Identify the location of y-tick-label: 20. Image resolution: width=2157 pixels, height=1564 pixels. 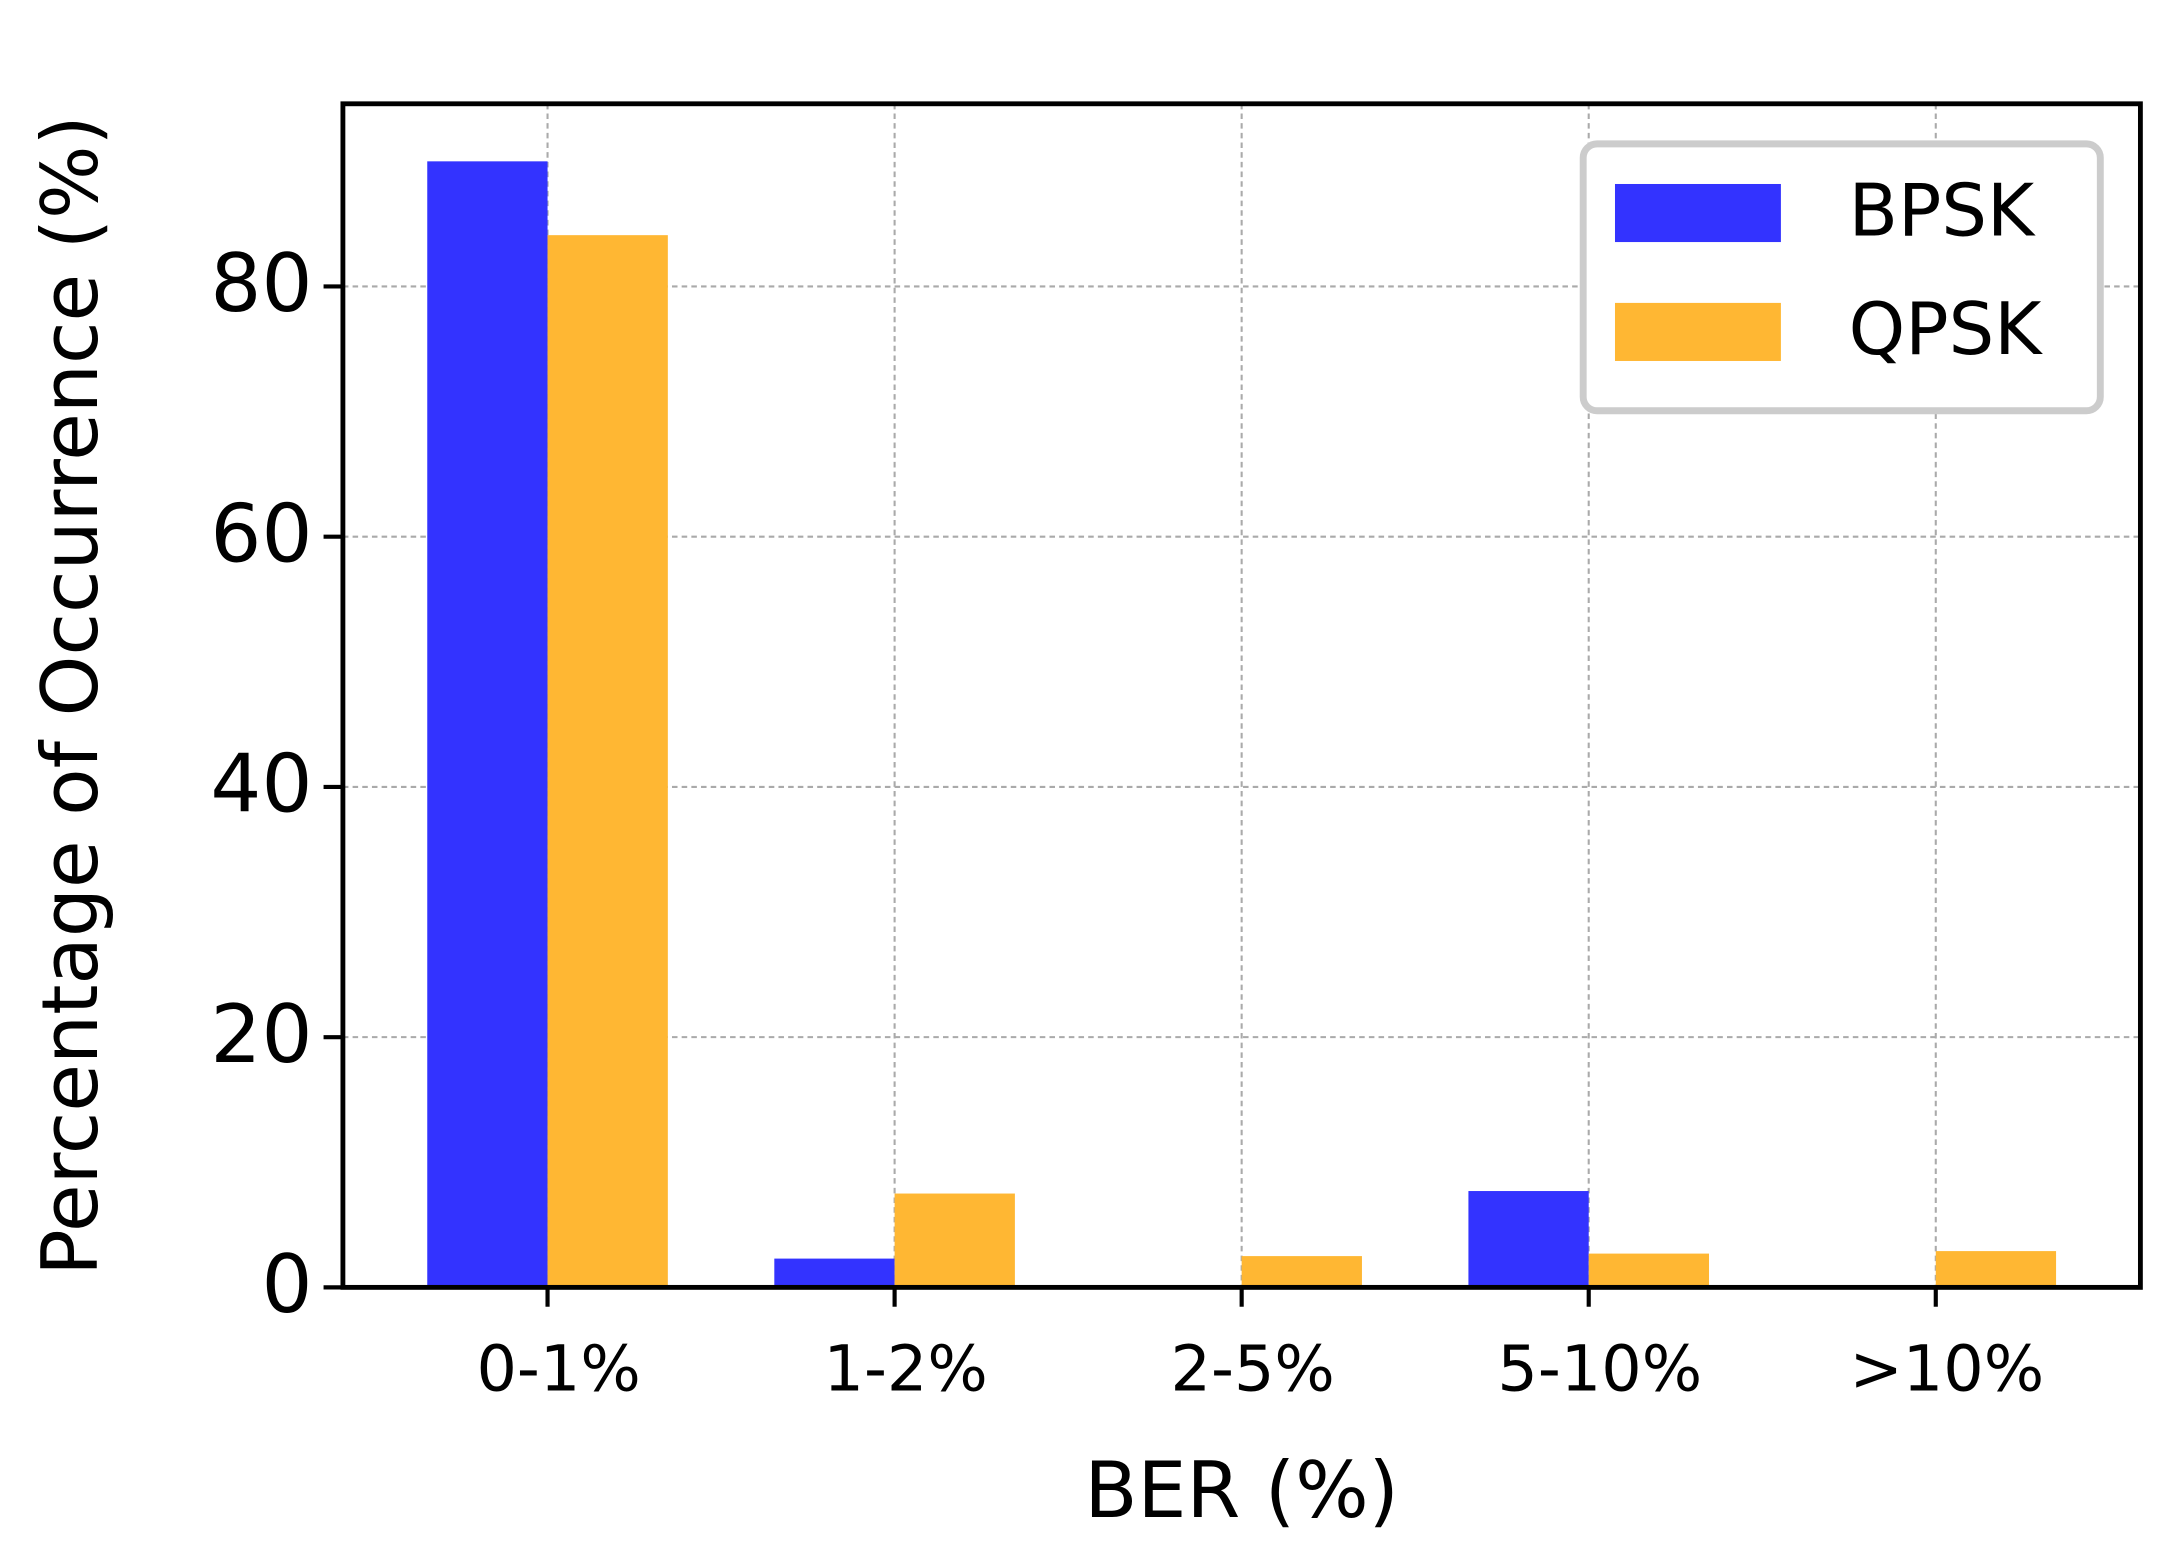
(261, 1034).